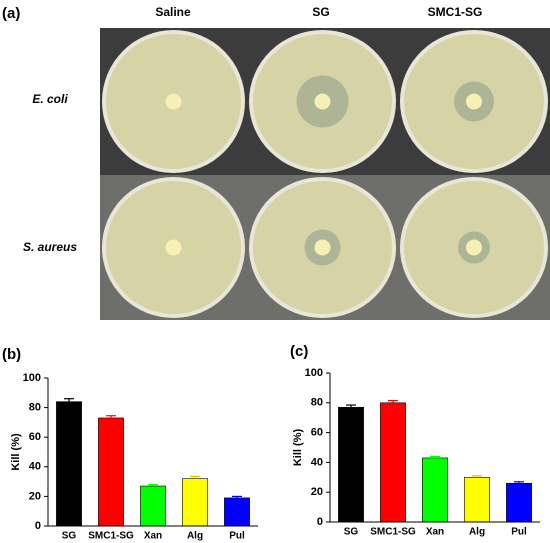 The height and width of the screenshot is (543, 550). What do you see at coordinates (455, 12) in the screenshot?
I see `column-label: SMC1-SG` at bounding box center [455, 12].